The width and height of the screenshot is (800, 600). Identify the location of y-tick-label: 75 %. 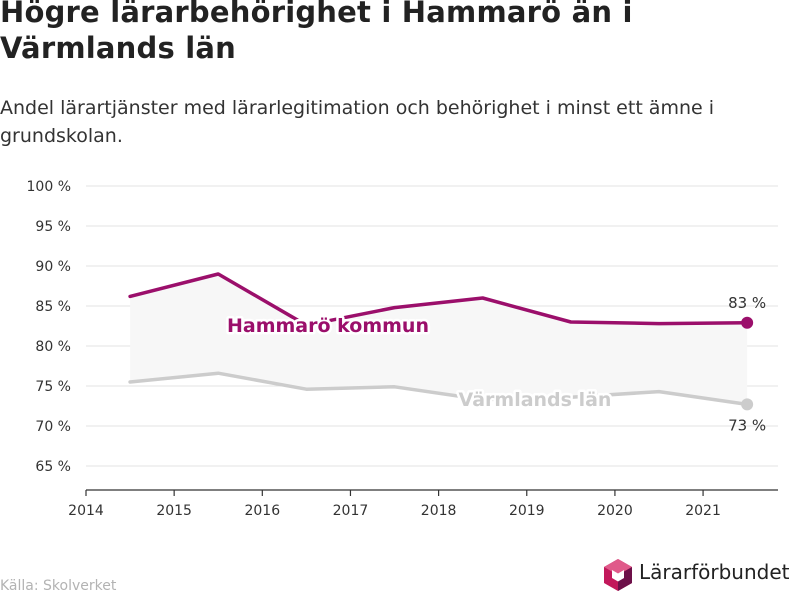
(53, 387).